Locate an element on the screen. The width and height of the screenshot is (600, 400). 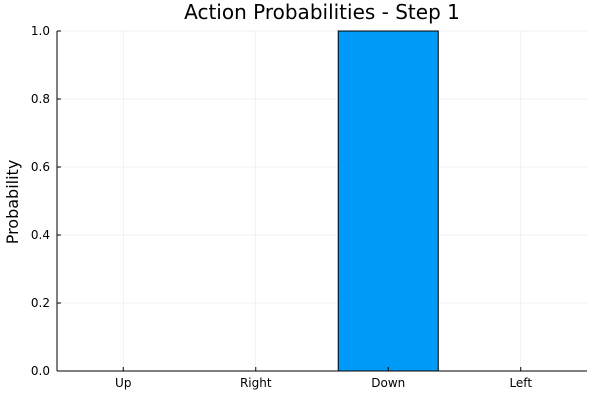
y-tick-label: 0.6 is located at coordinates (40, 167).